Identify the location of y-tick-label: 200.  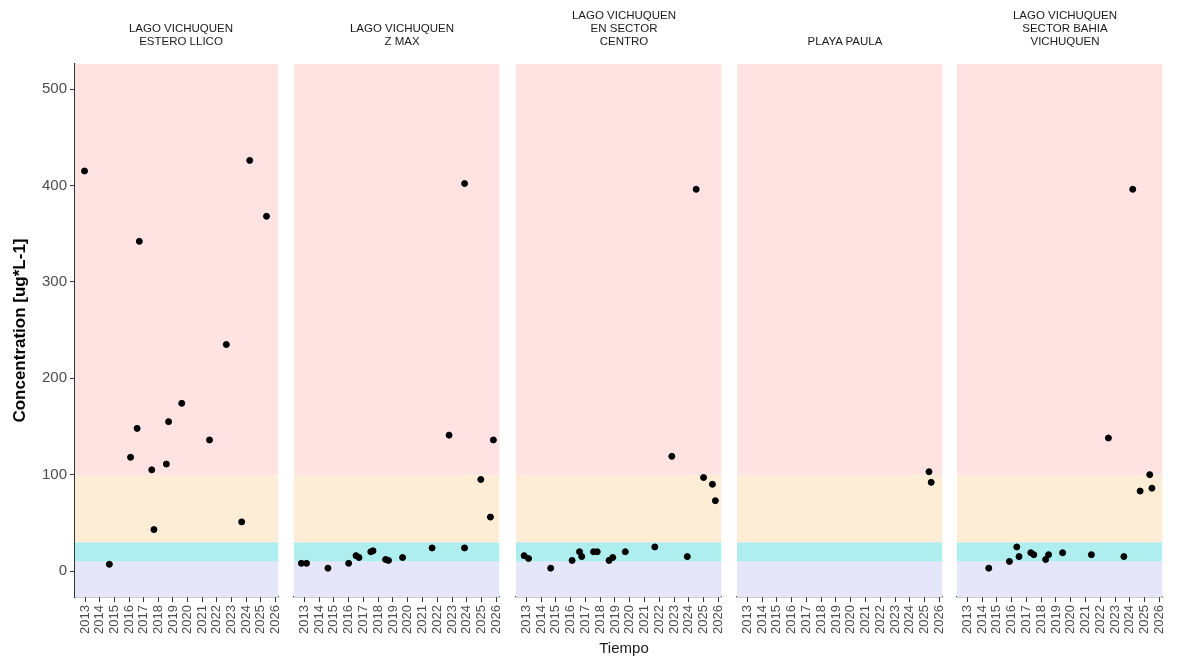
(54, 377).